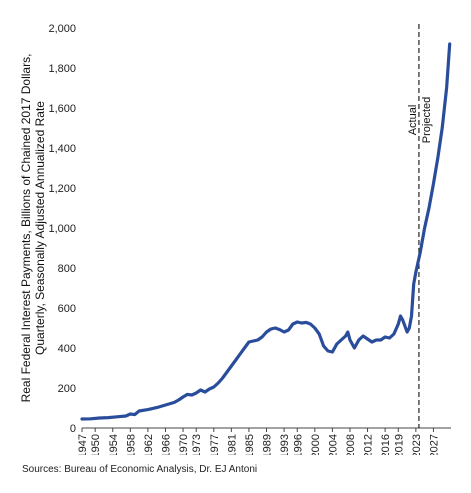 The image size is (471, 493). What do you see at coordinates (67, 269) in the screenshot?
I see `y-tick-label: 800` at bounding box center [67, 269].